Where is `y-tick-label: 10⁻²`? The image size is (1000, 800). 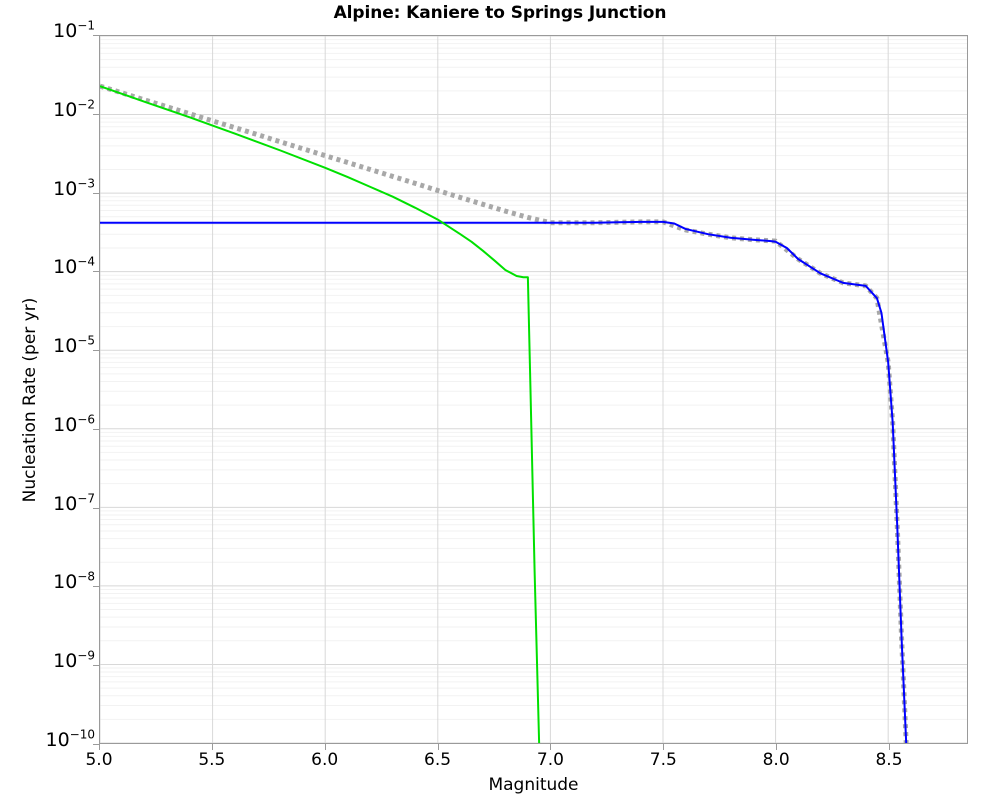 y-tick-label: 10⁻² is located at coordinates (74, 109).